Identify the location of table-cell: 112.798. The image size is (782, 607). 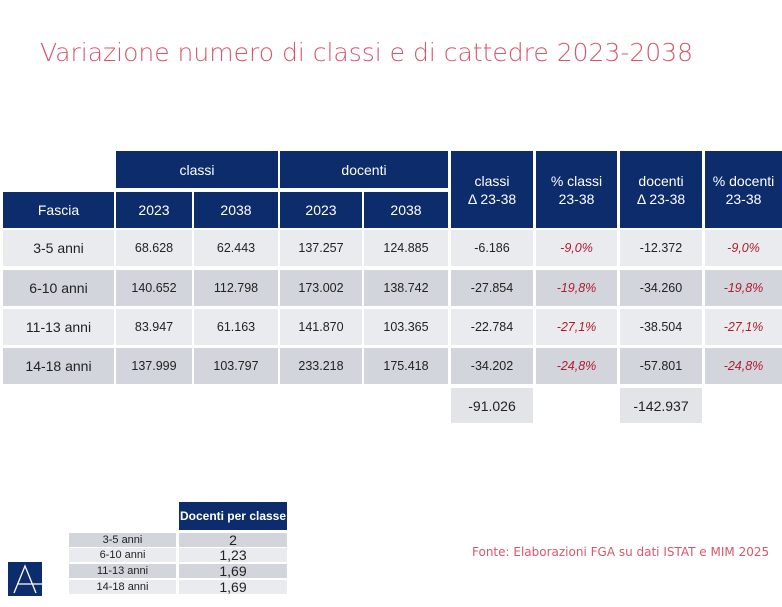
(236, 288).